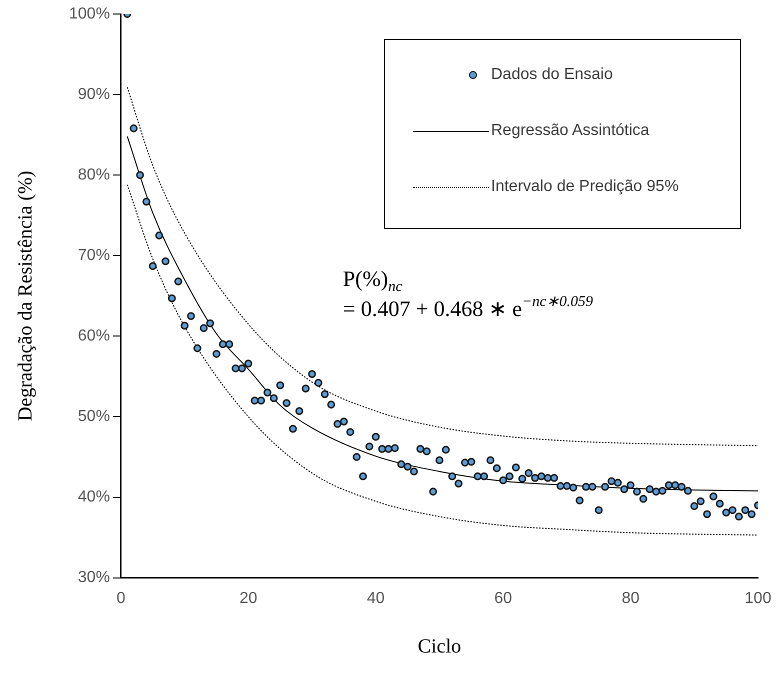 This screenshot has width=776, height=673. Describe the element at coordinates (25, 296) in the screenshot. I see `y-axis-title: Degradação da Resistência (%)` at that location.